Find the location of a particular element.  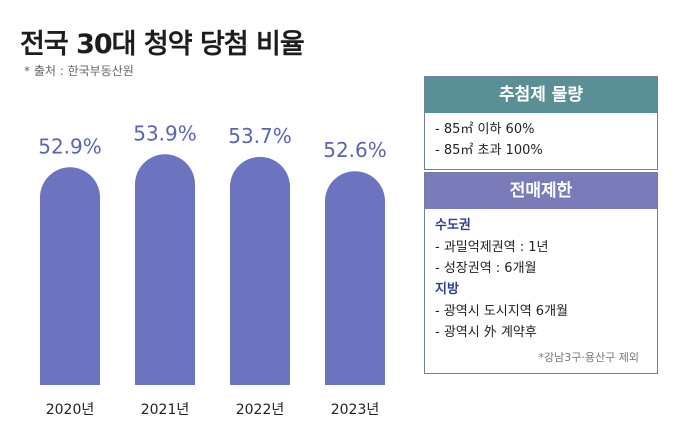

chart-title: 전국 30대 청약 당첨 비율 is located at coordinates (162, 44).